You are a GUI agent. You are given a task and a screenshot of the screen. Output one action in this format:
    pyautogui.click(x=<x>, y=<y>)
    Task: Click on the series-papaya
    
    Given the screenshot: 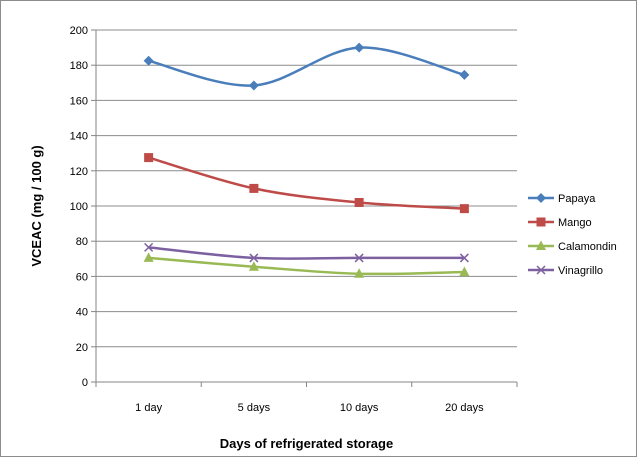 What is the action you would take?
    pyautogui.click(x=306, y=66)
    